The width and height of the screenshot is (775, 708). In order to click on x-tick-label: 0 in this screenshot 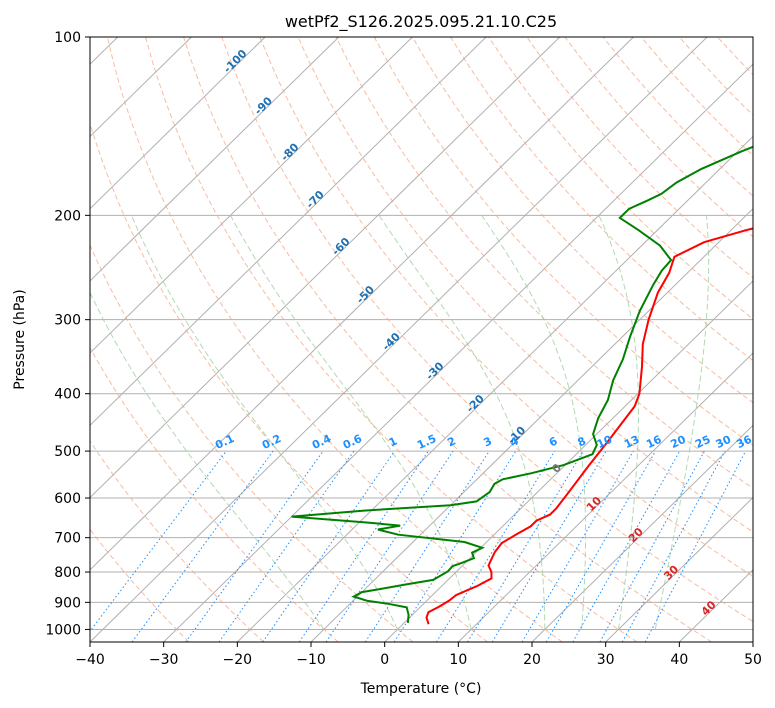, I will do `click(384, 660)`.